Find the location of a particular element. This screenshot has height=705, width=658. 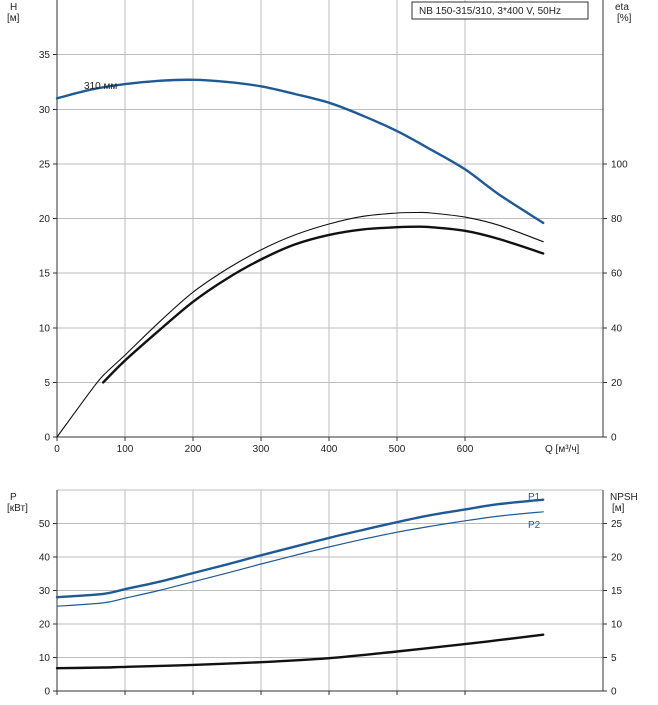

left-tick-label: 40 is located at coordinates (45, 558).